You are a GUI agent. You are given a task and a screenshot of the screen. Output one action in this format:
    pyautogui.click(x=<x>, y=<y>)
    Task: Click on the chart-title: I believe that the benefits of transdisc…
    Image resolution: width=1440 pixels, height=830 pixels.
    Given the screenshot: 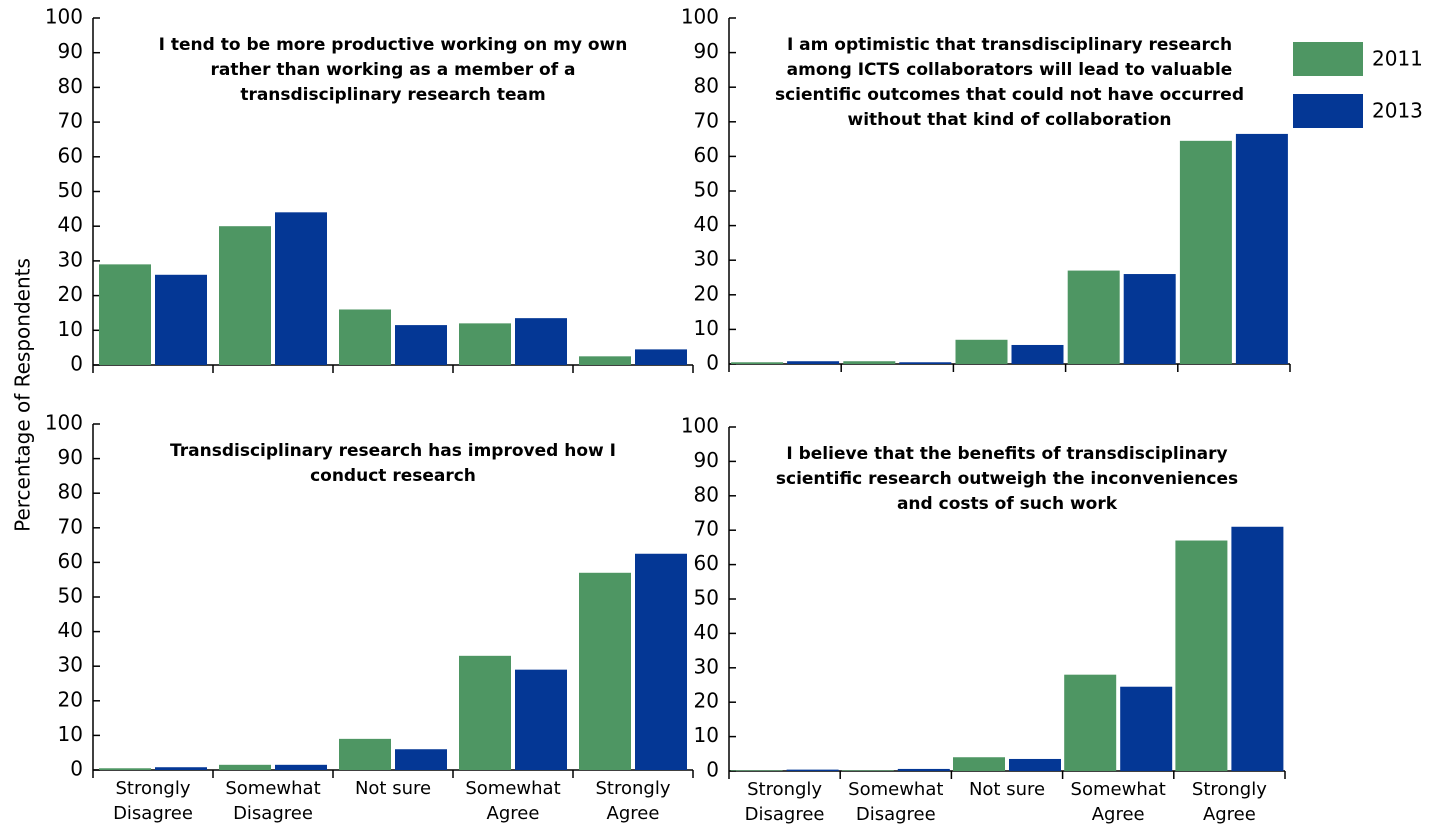 What is the action you would take?
    pyautogui.click(x=1007, y=479)
    